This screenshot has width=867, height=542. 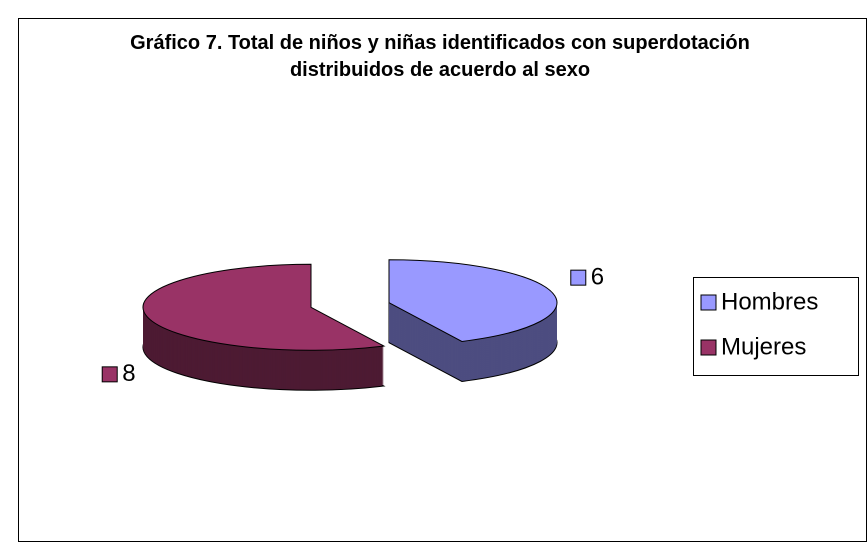 I want to click on legend-label: Hombres, so click(x=769, y=301).